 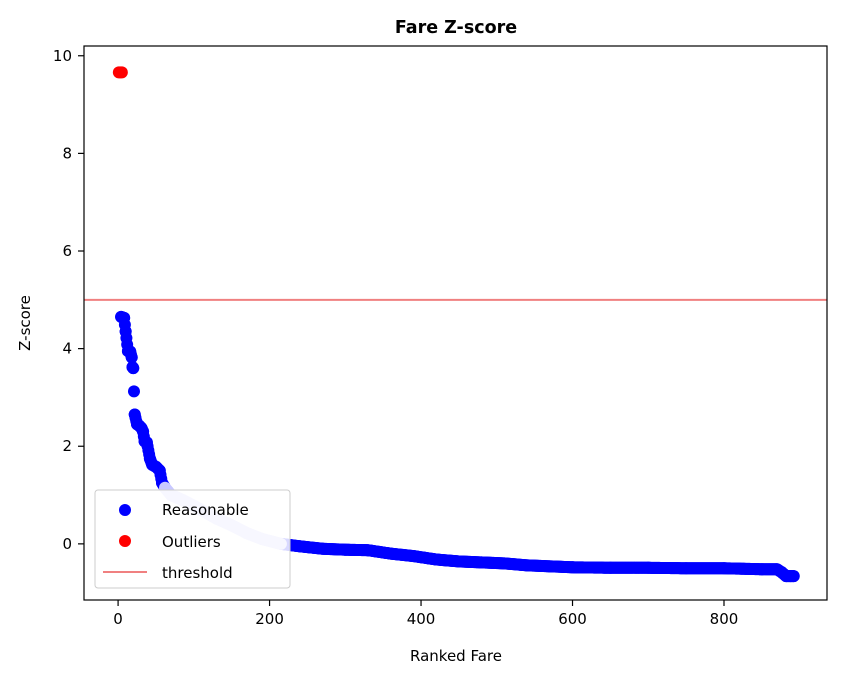 I want to click on legend-label-reasonable: Reasonable, so click(x=205, y=510).